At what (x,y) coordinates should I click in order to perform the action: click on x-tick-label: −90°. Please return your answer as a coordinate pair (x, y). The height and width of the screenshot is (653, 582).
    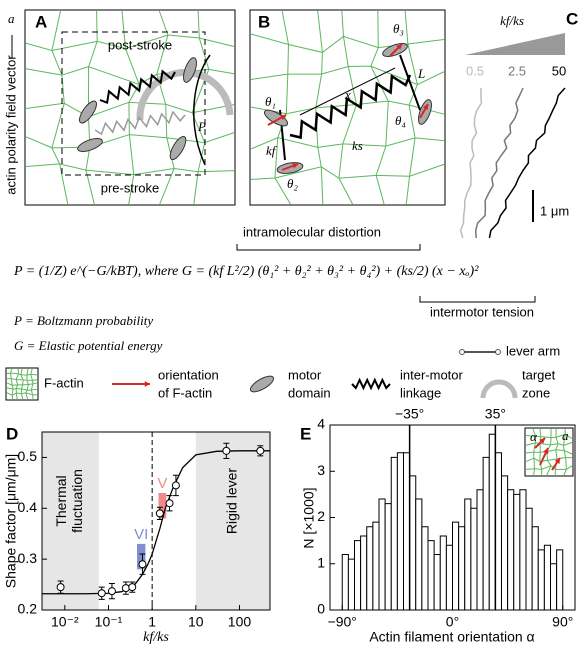
    Looking at the image, I should click on (342, 622).